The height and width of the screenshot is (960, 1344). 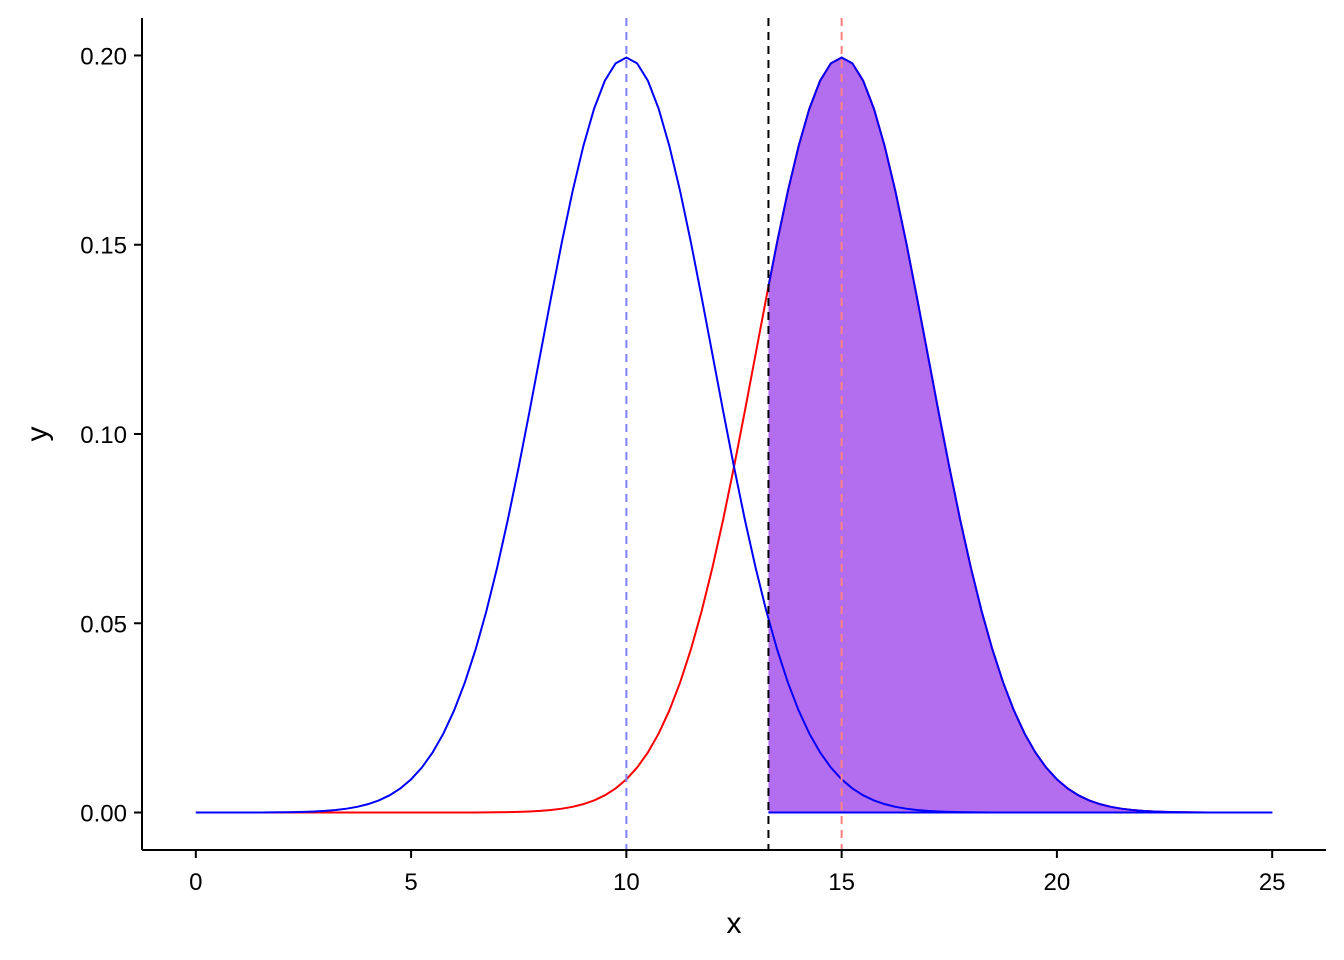 What do you see at coordinates (1057, 882) in the screenshot?
I see `x-tick-label: 20` at bounding box center [1057, 882].